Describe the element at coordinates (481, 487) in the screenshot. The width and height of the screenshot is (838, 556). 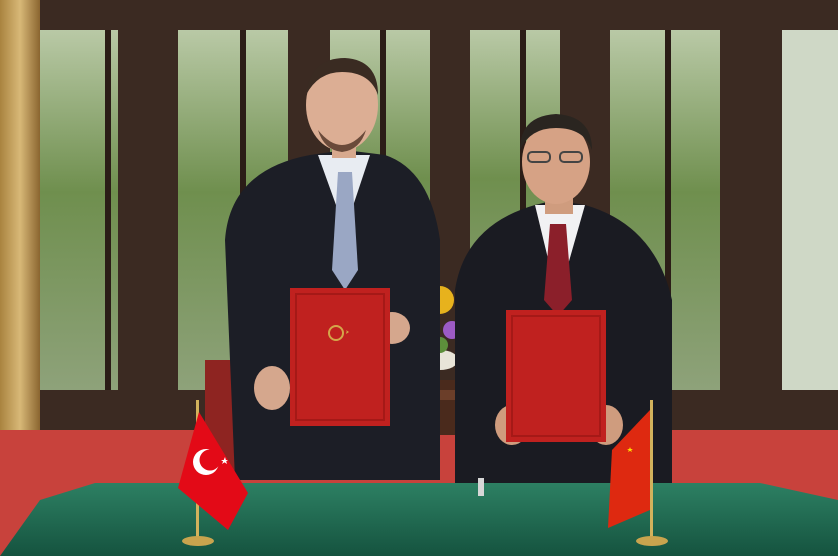
I see `pen` at that location.